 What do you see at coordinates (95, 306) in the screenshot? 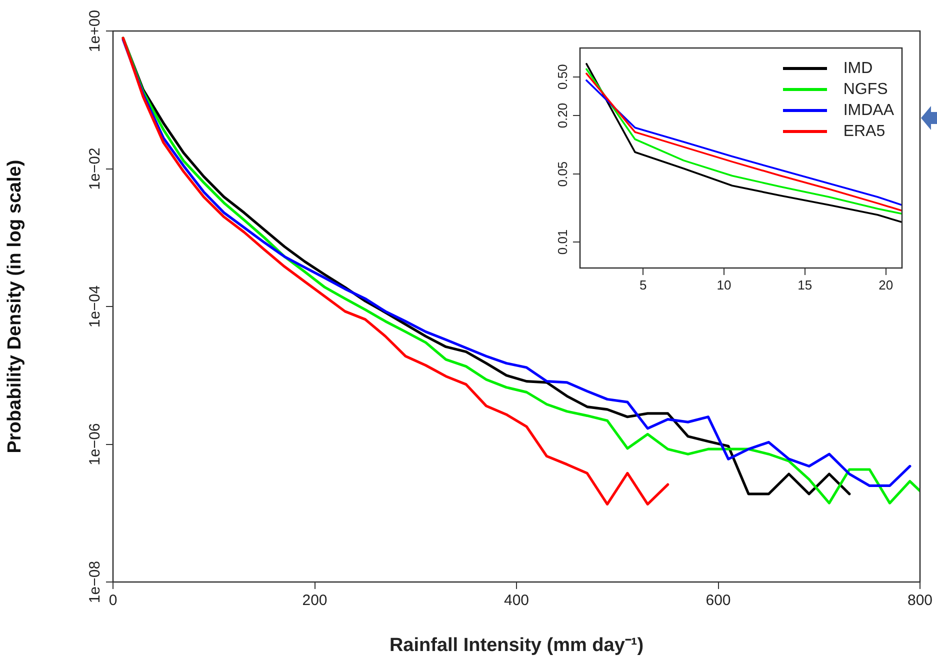
I see `y-tick-label: 1e−04` at bounding box center [95, 306].